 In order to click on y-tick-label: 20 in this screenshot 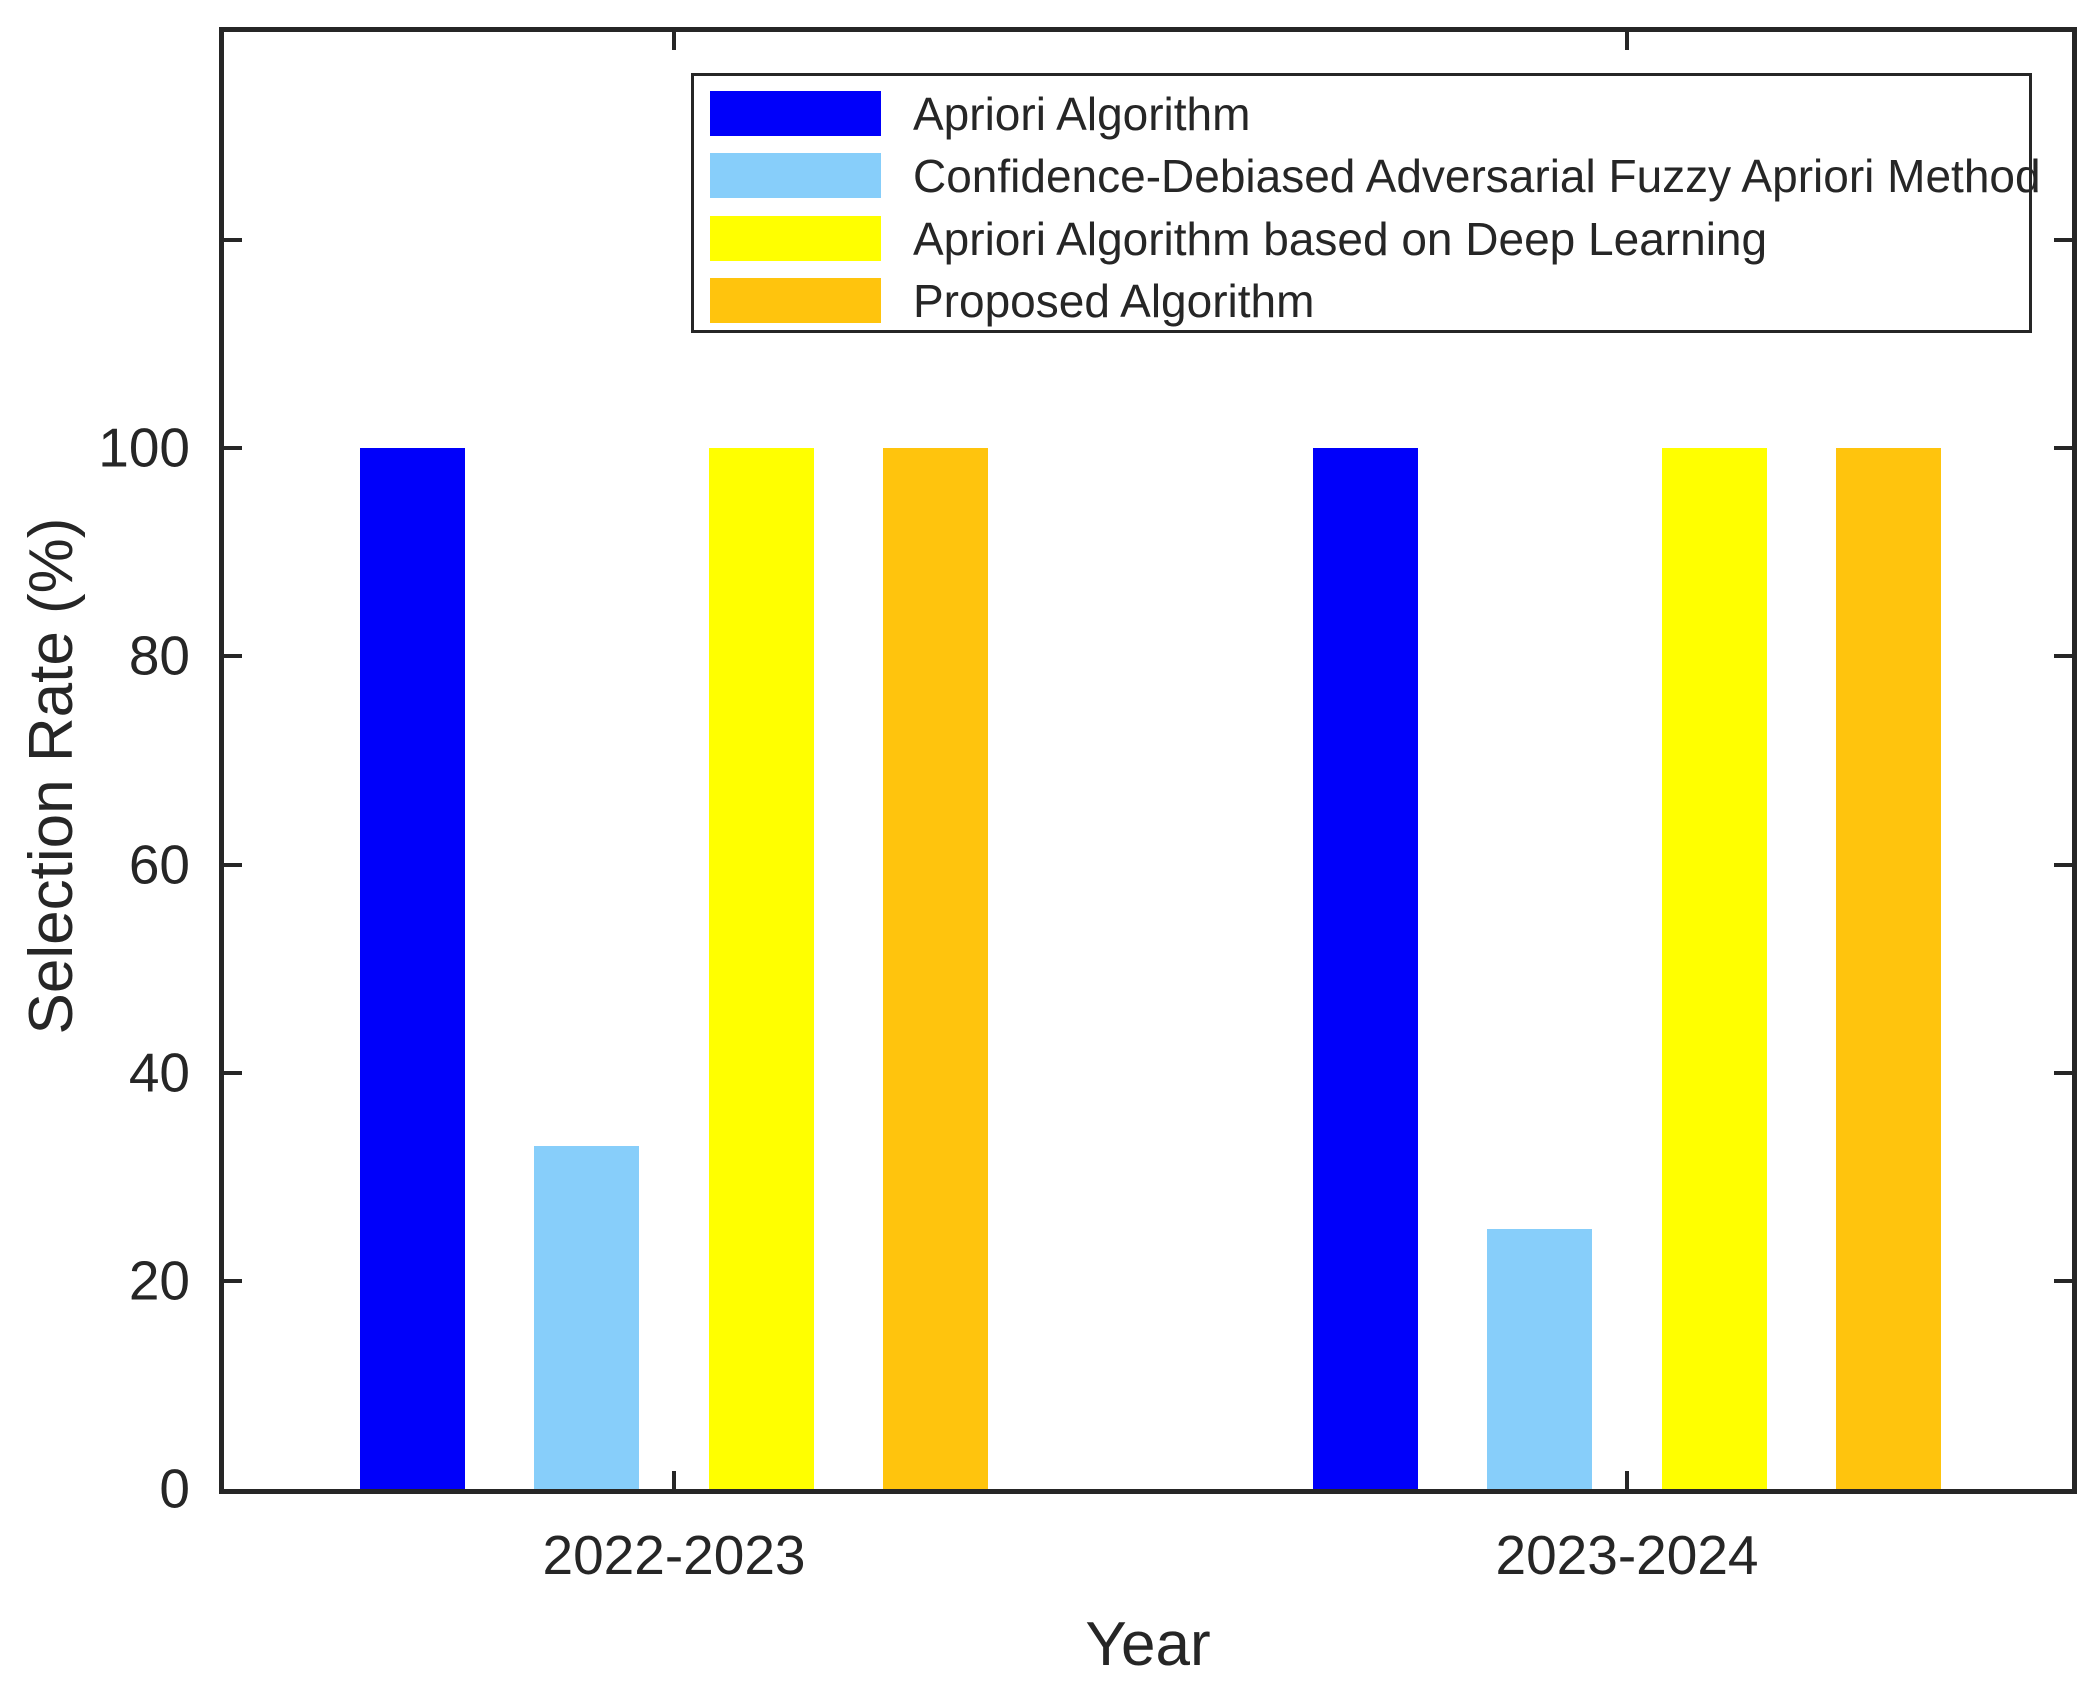, I will do `click(159, 1280)`.